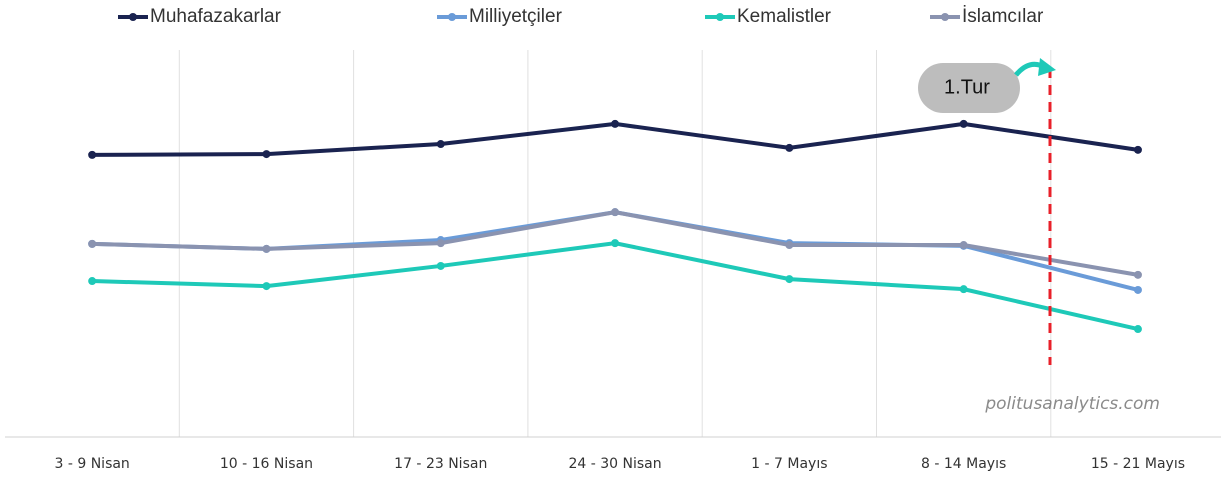  I want to click on legend-label: İslamcılar, so click(1003, 16).